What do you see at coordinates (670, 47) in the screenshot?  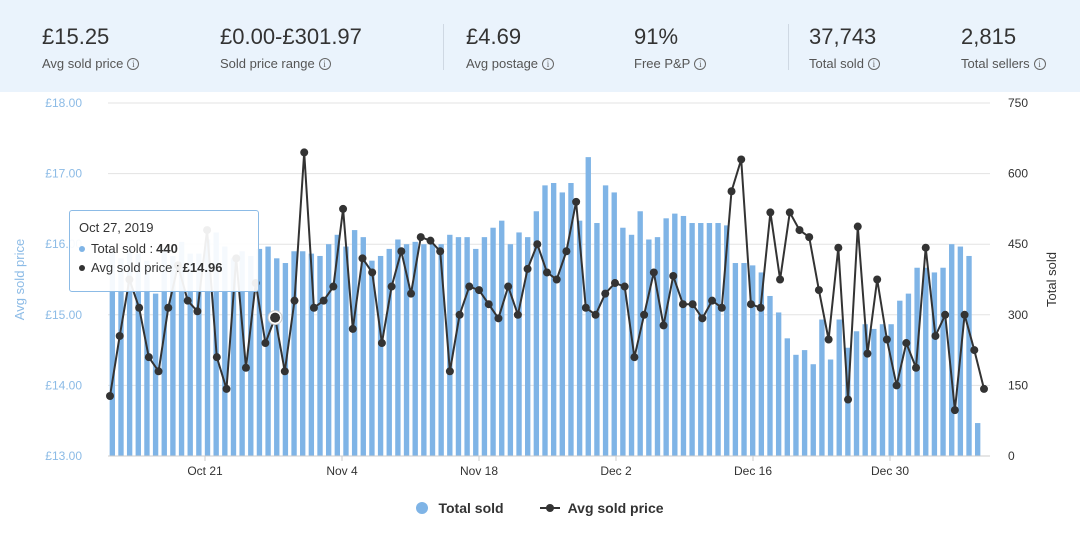 I see `stat-free-pp: 91% Free P&P i` at bounding box center [670, 47].